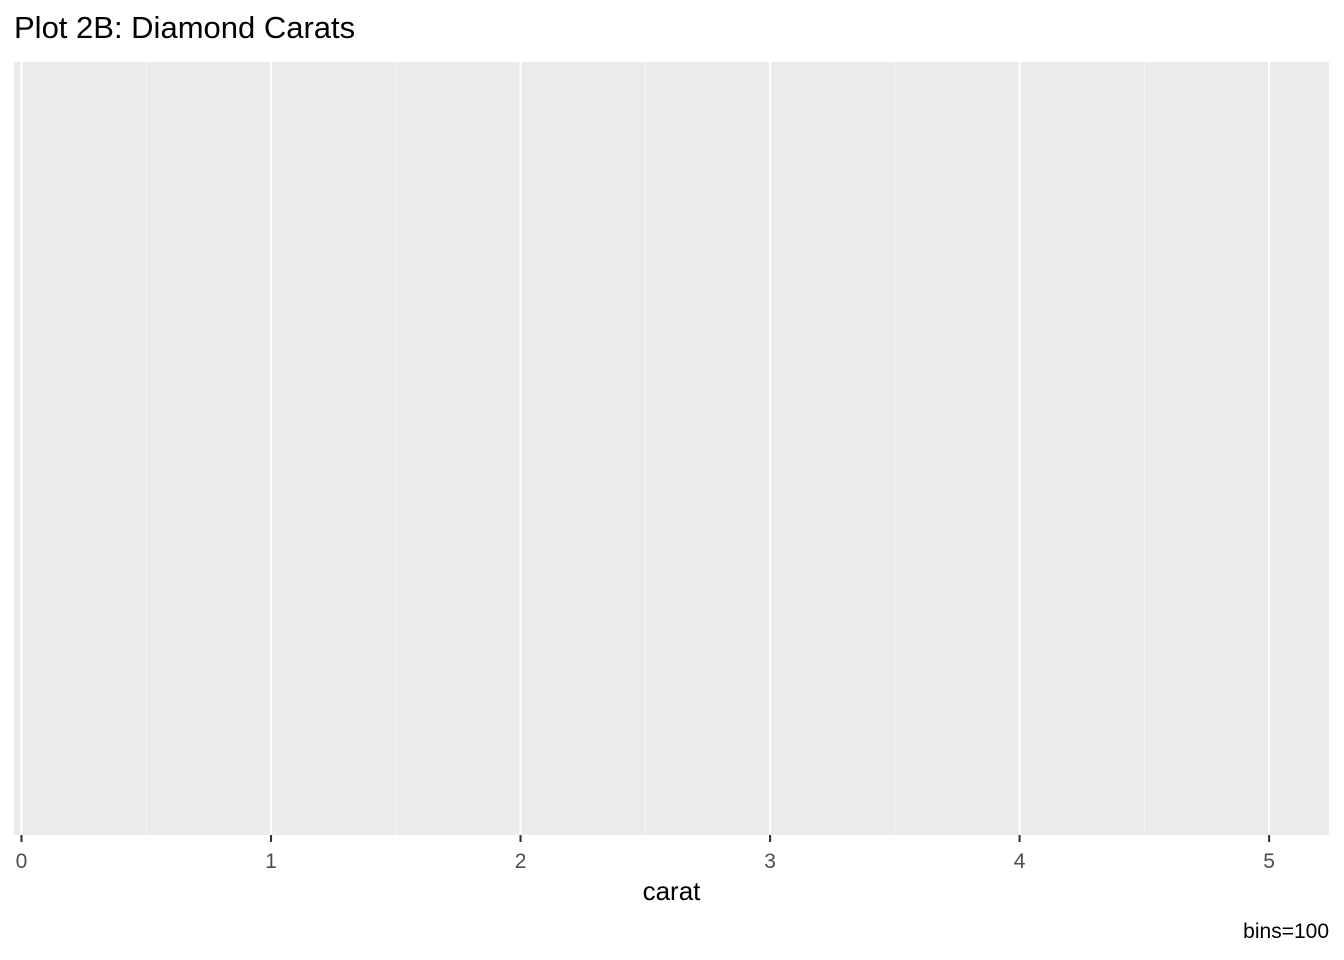 Image resolution: width=1344 pixels, height=960 pixels. Describe the element at coordinates (521, 861) in the screenshot. I see `x-tick-label: 2` at that location.